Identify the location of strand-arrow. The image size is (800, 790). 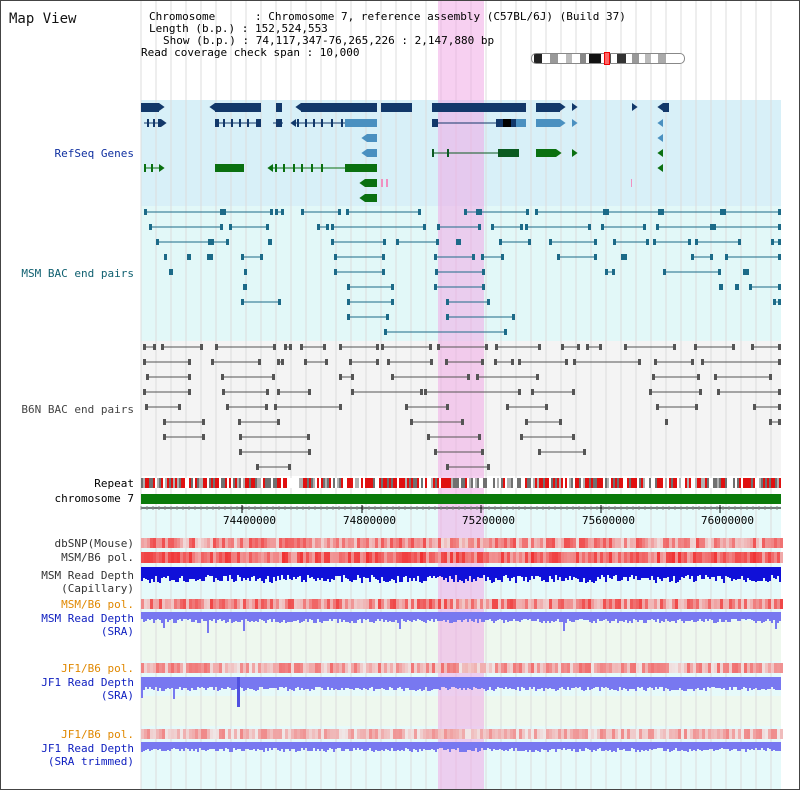
(364, 153).